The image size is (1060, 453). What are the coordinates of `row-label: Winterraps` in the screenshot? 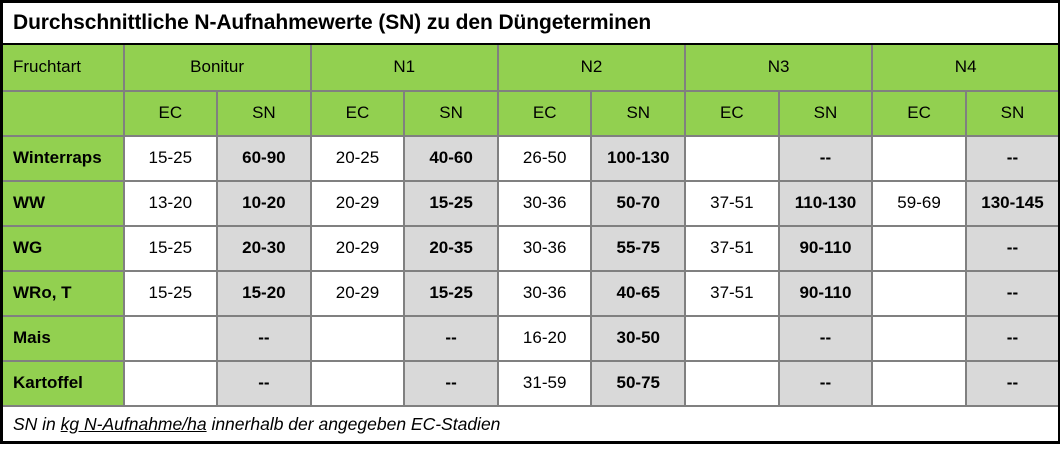 It's located at (62, 158).